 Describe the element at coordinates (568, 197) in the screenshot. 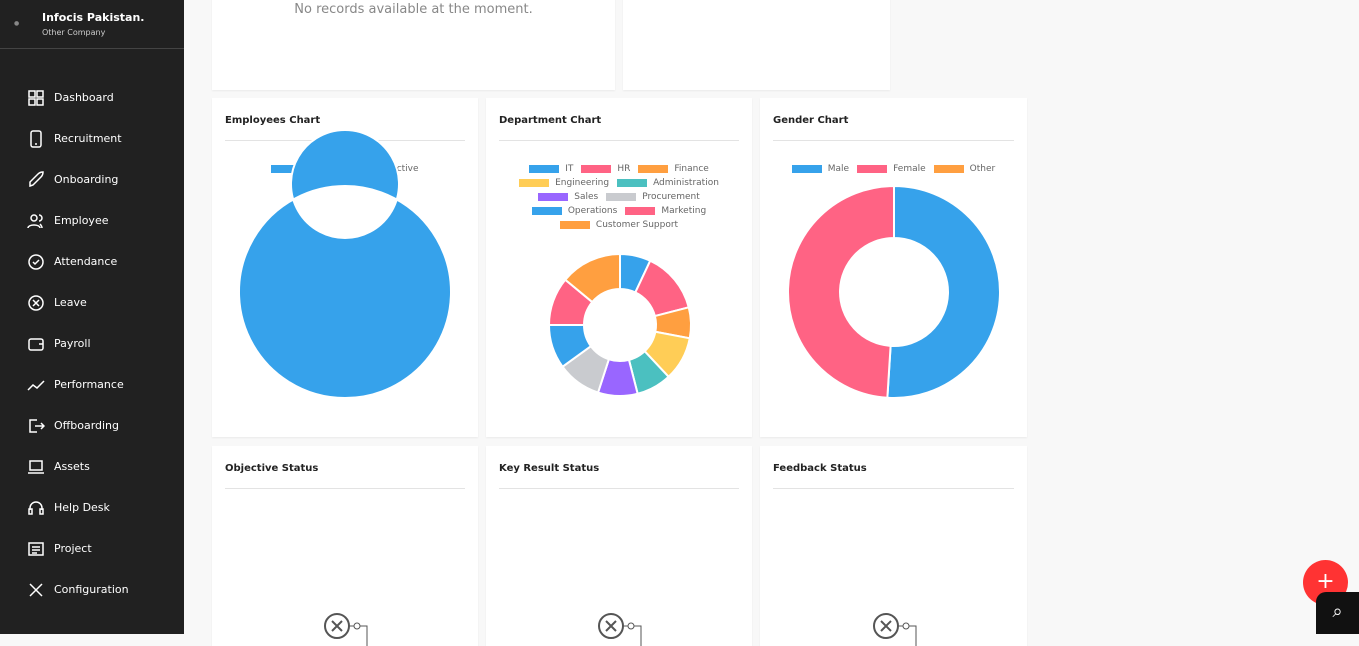

I see `legend-item: Sales` at that location.